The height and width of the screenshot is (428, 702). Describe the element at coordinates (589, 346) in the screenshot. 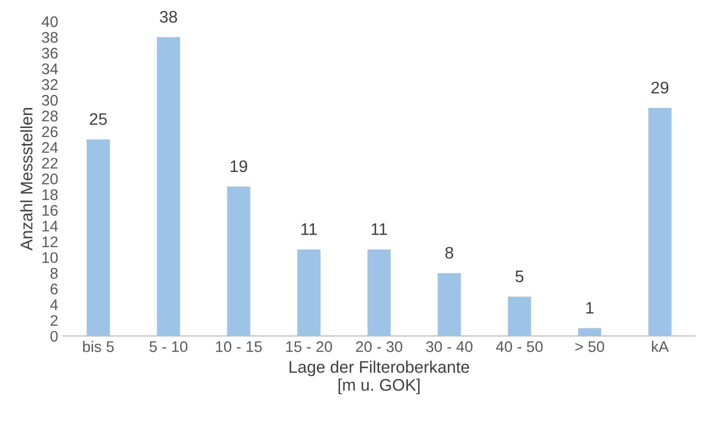

I see `x-tick-label: > 50` at that location.